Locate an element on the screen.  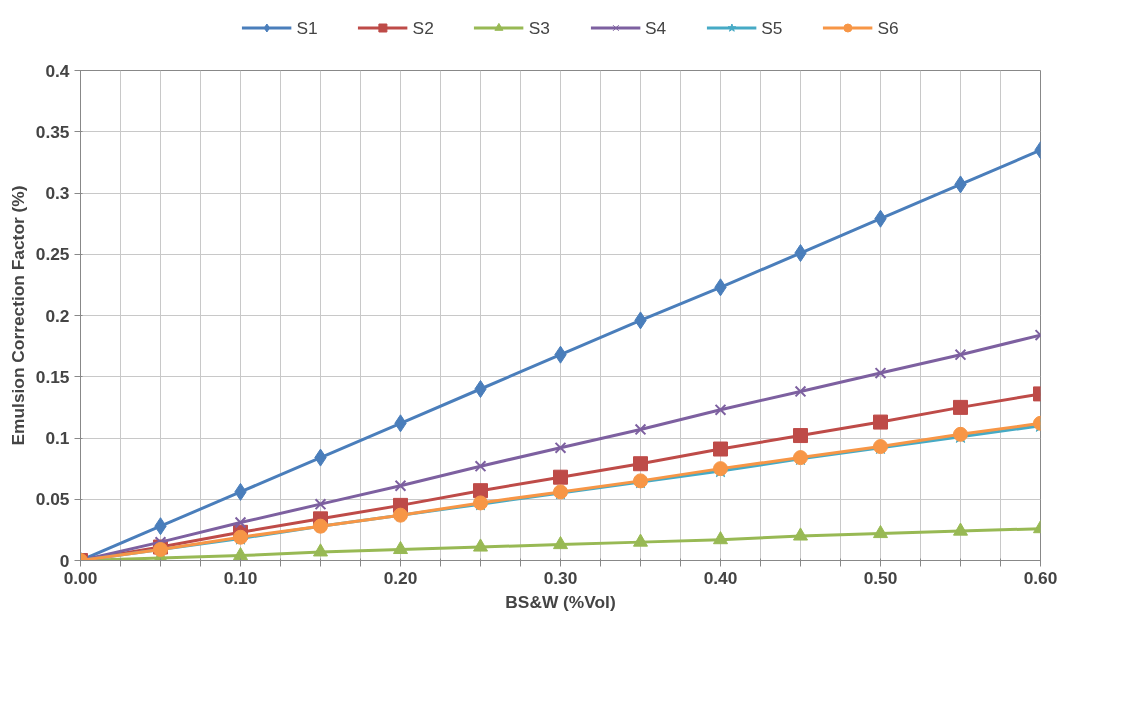
y-tick-label: 0.35 is located at coordinates (52, 131).